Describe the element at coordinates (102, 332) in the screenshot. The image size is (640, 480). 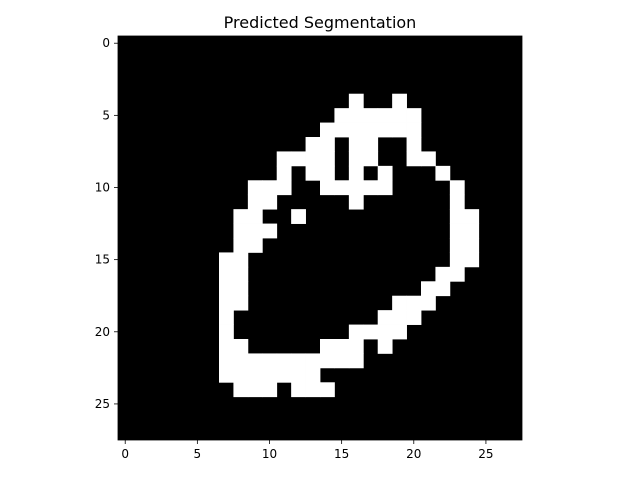
I see `y-tick-label: 20` at that location.